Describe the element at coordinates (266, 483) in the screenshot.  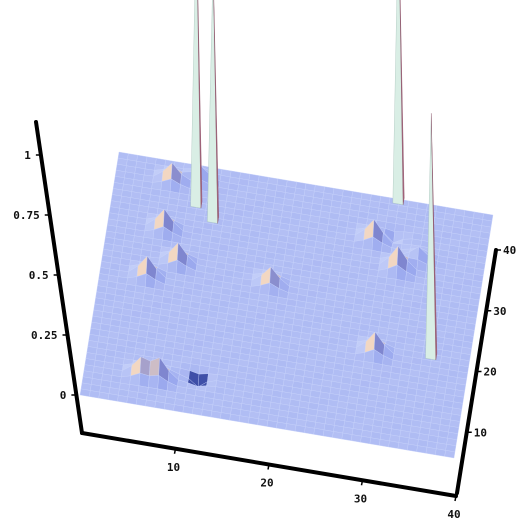
I see `x-tick-label: 20` at that location.